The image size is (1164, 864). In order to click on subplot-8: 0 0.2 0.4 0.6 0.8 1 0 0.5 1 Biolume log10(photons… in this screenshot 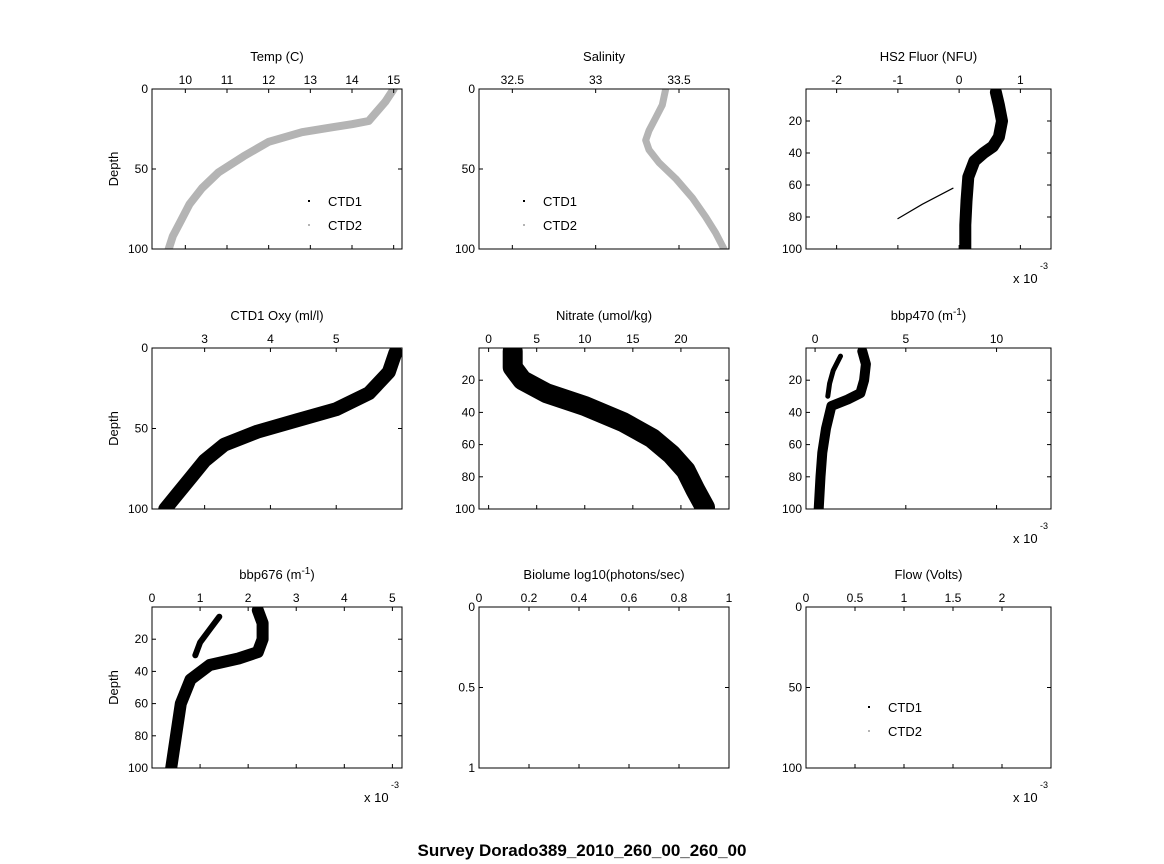, I will do `click(595, 671)`.